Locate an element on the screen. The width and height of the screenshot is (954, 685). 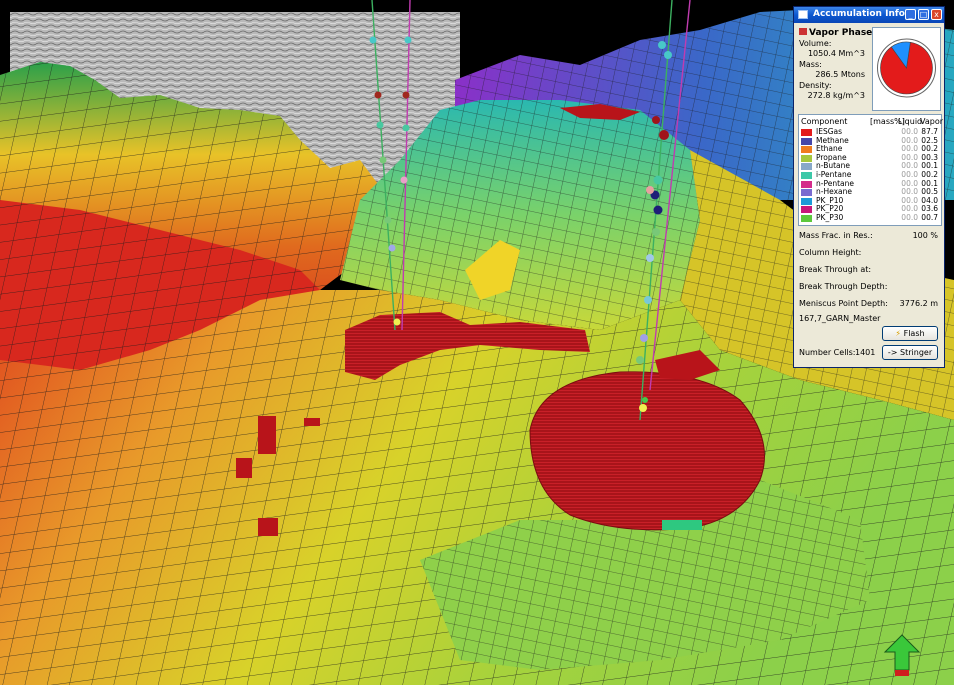
component-row: n-Hexane 00.0 00.5 is located at coordinates (870, 192).